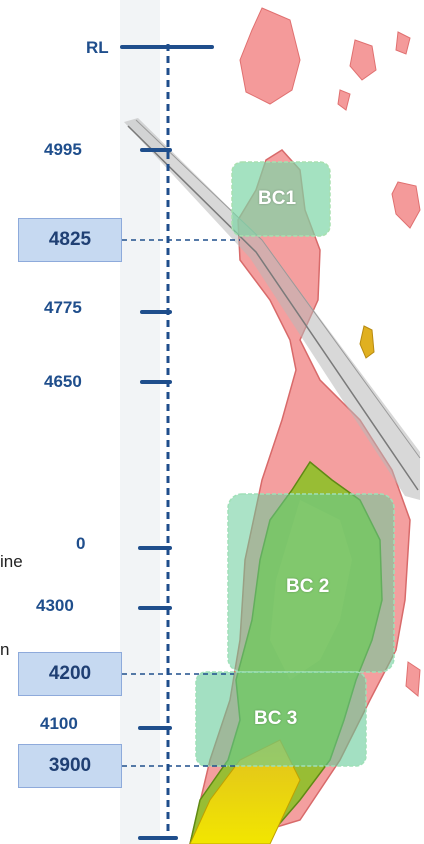 This screenshot has height=844, width=424. I want to click on axis-title: RL, so click(97, 47).